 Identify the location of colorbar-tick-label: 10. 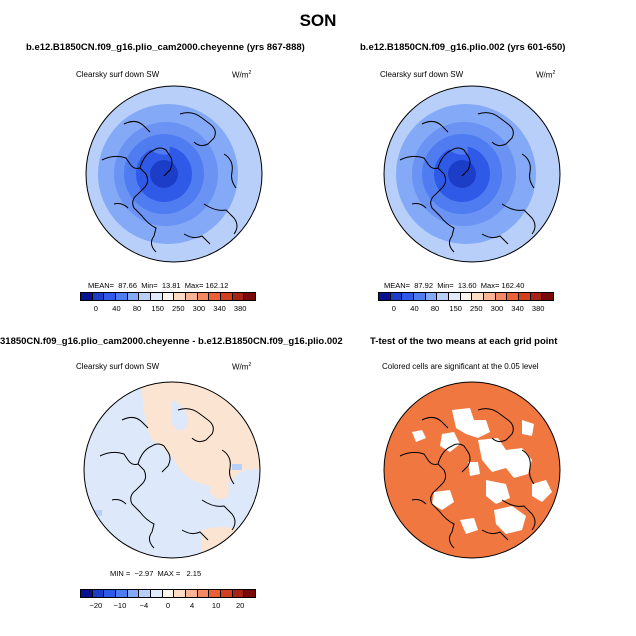
(216, 605).